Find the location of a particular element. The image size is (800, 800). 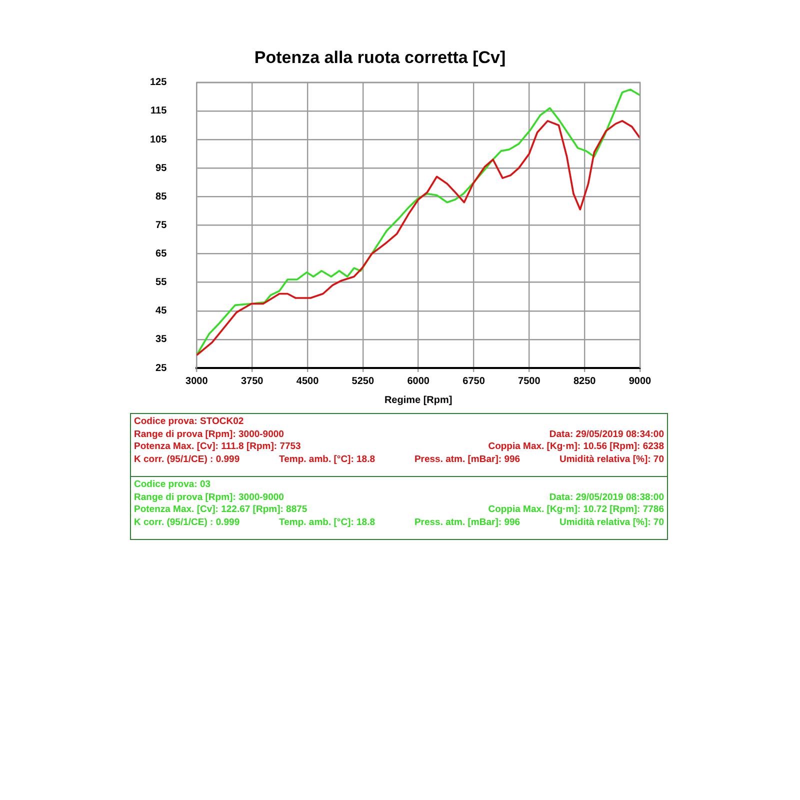

x-tick-label: 3750 is located at coordinates (252, 381).